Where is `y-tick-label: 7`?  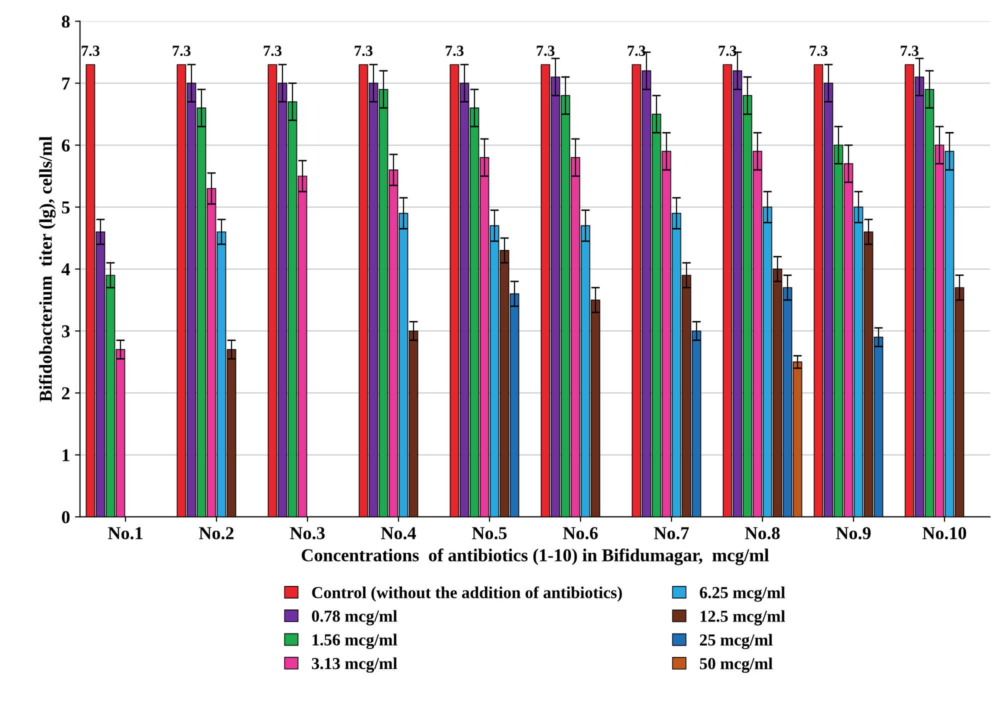
y-tick-label: 7 is located at coordinates (66, 84).